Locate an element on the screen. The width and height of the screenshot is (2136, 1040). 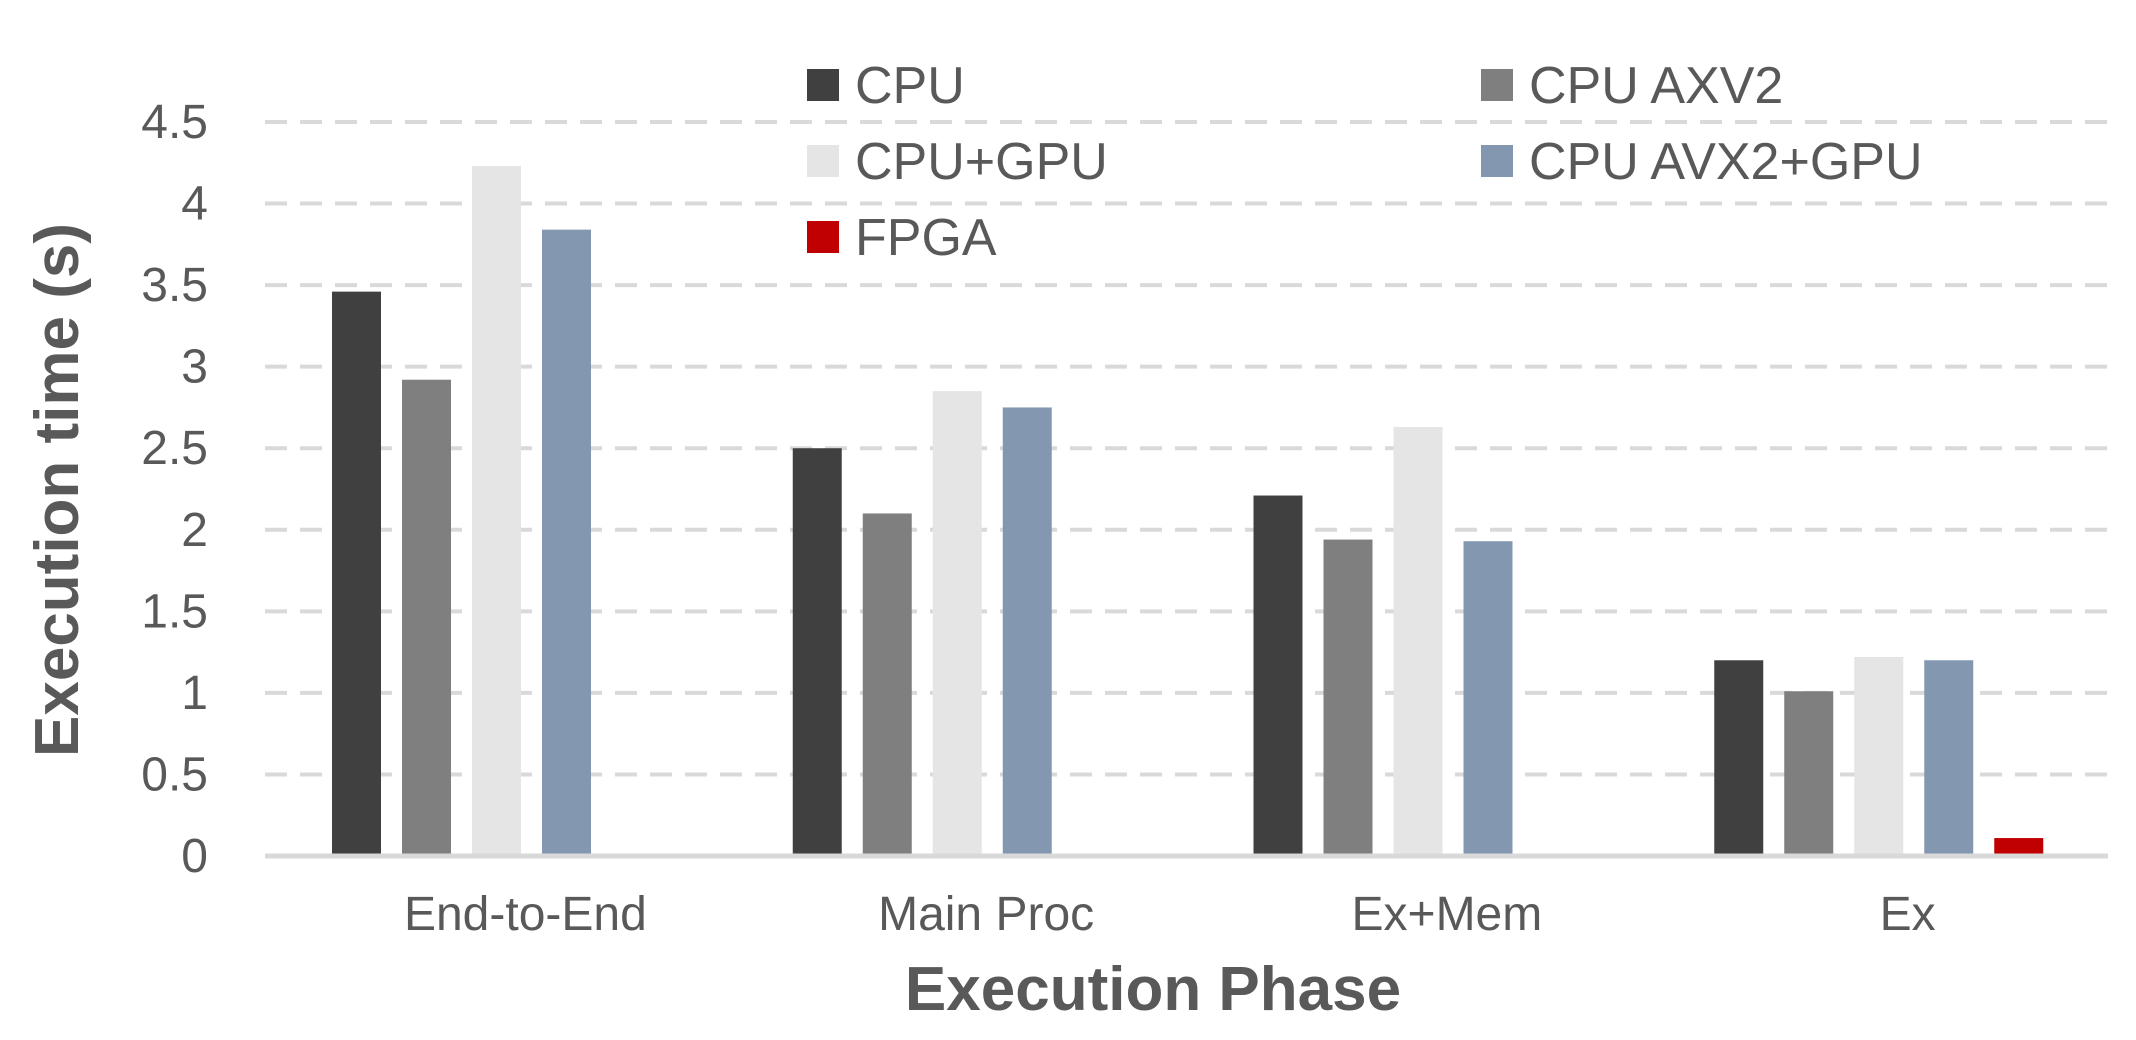
y-tick-label: 3 is located at coordinates (194, 367).